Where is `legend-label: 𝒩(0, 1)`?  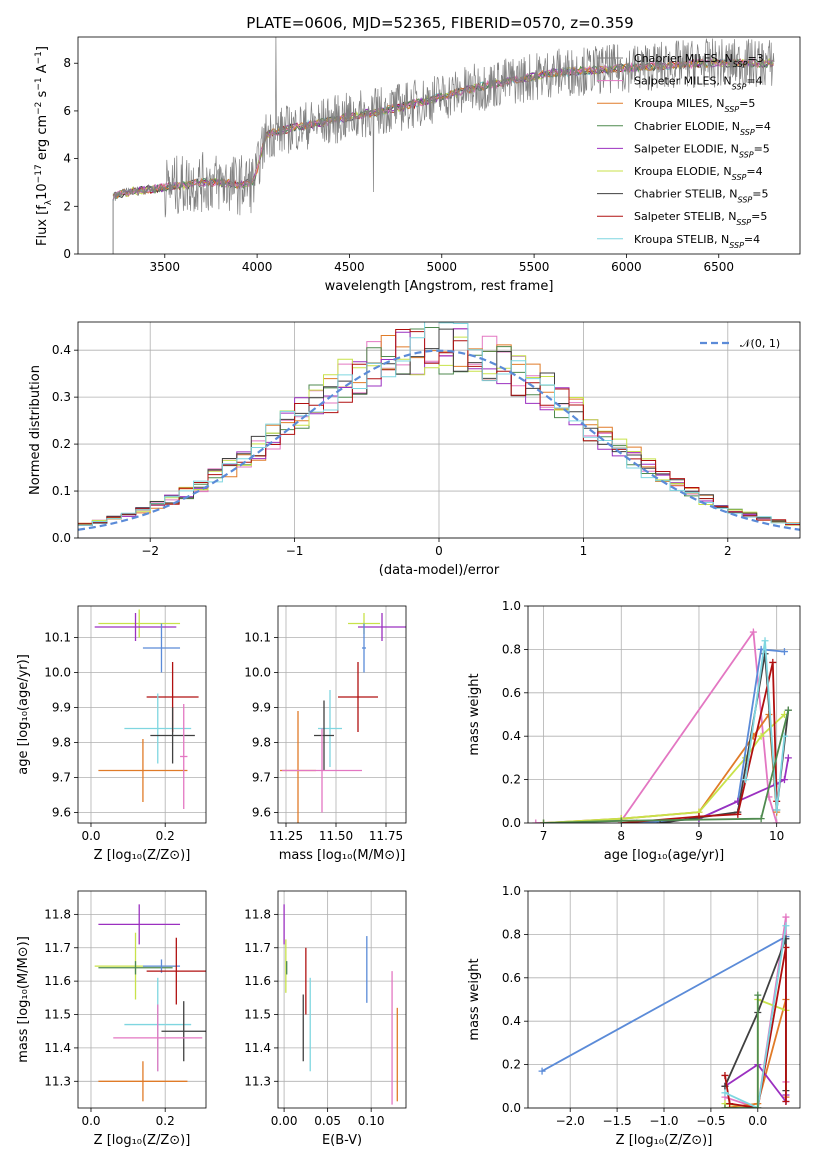
legend-label: 𝒩(0, 1) is located at coordinates (760, 343).